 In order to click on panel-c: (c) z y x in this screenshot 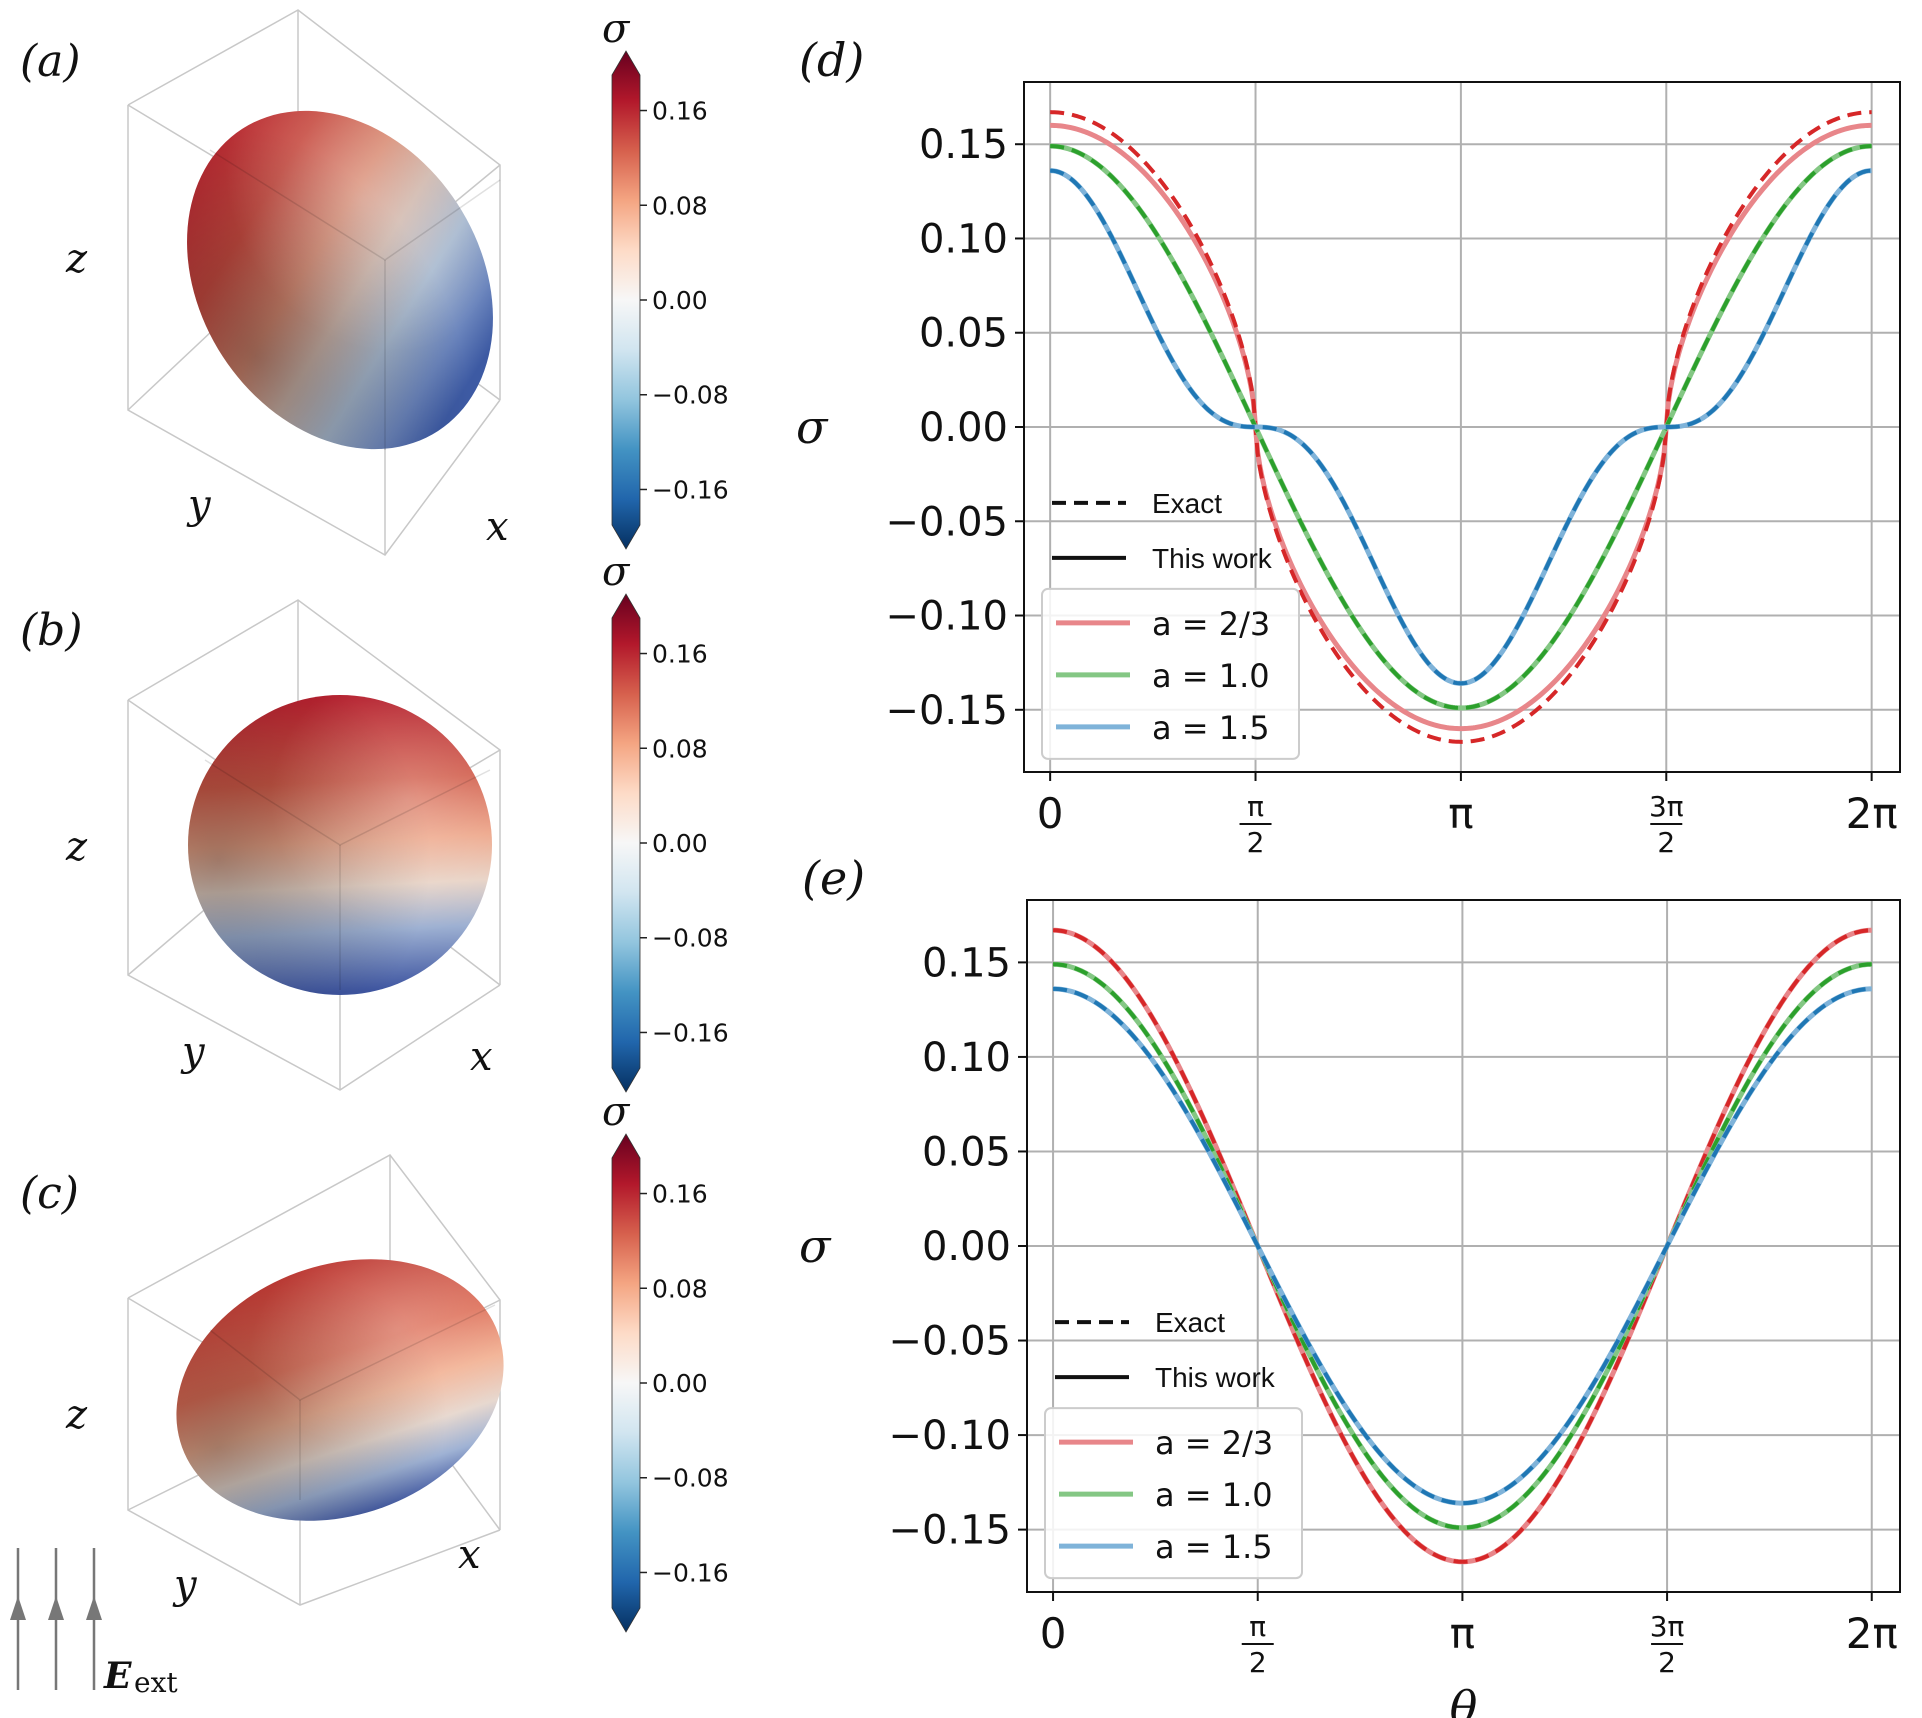, I will do `click(262, 1381)`.